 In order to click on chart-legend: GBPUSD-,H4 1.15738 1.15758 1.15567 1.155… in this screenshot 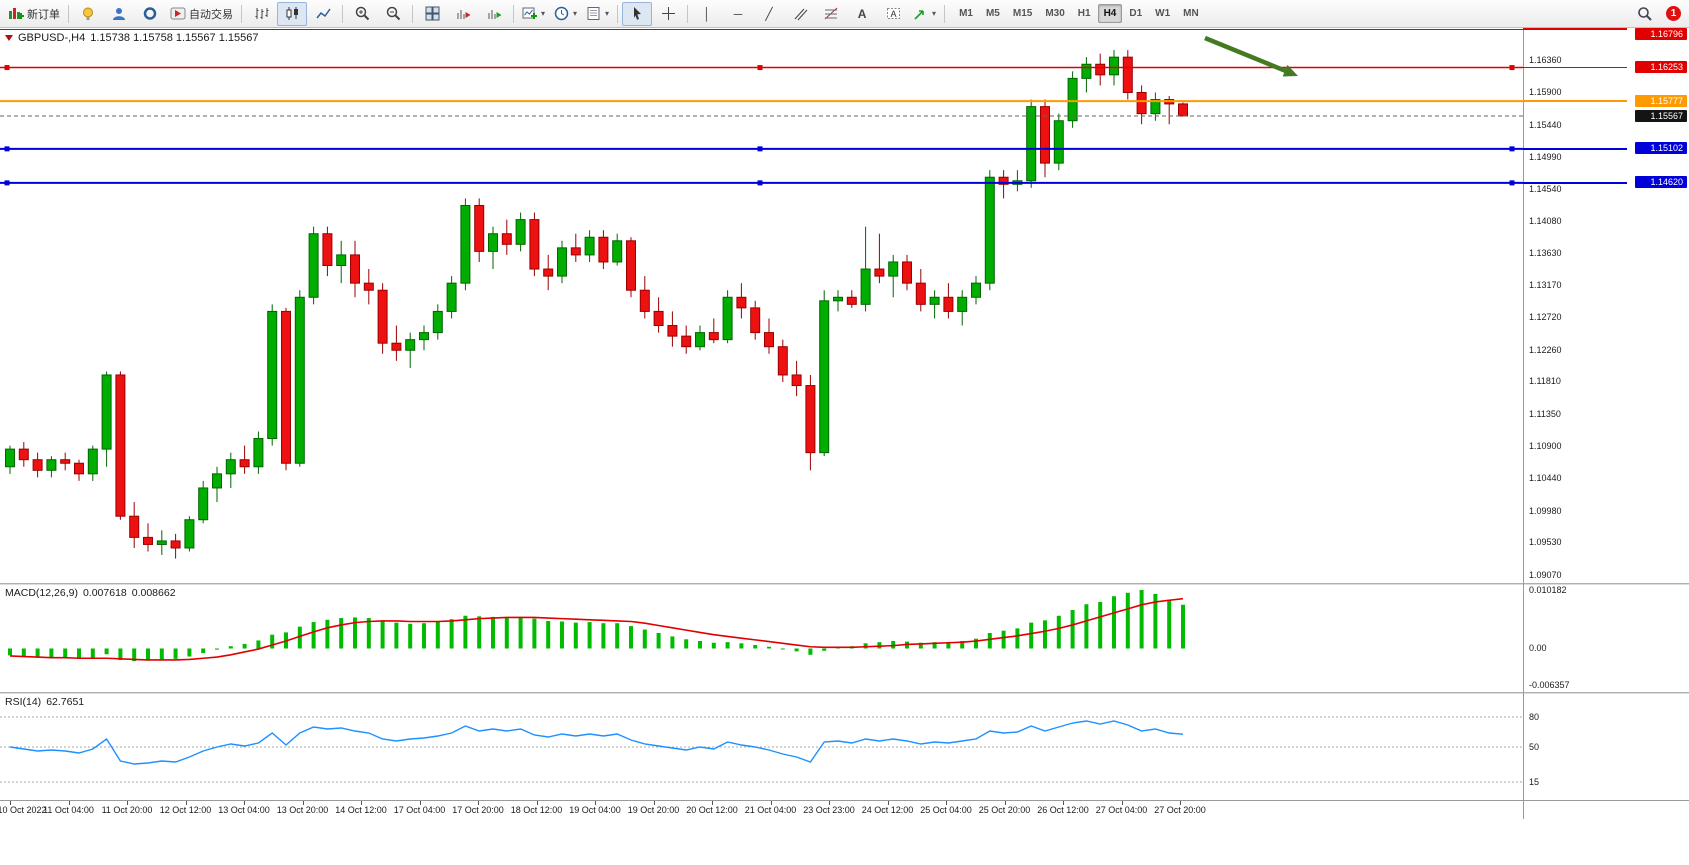, I will do `click(131, 38)`.